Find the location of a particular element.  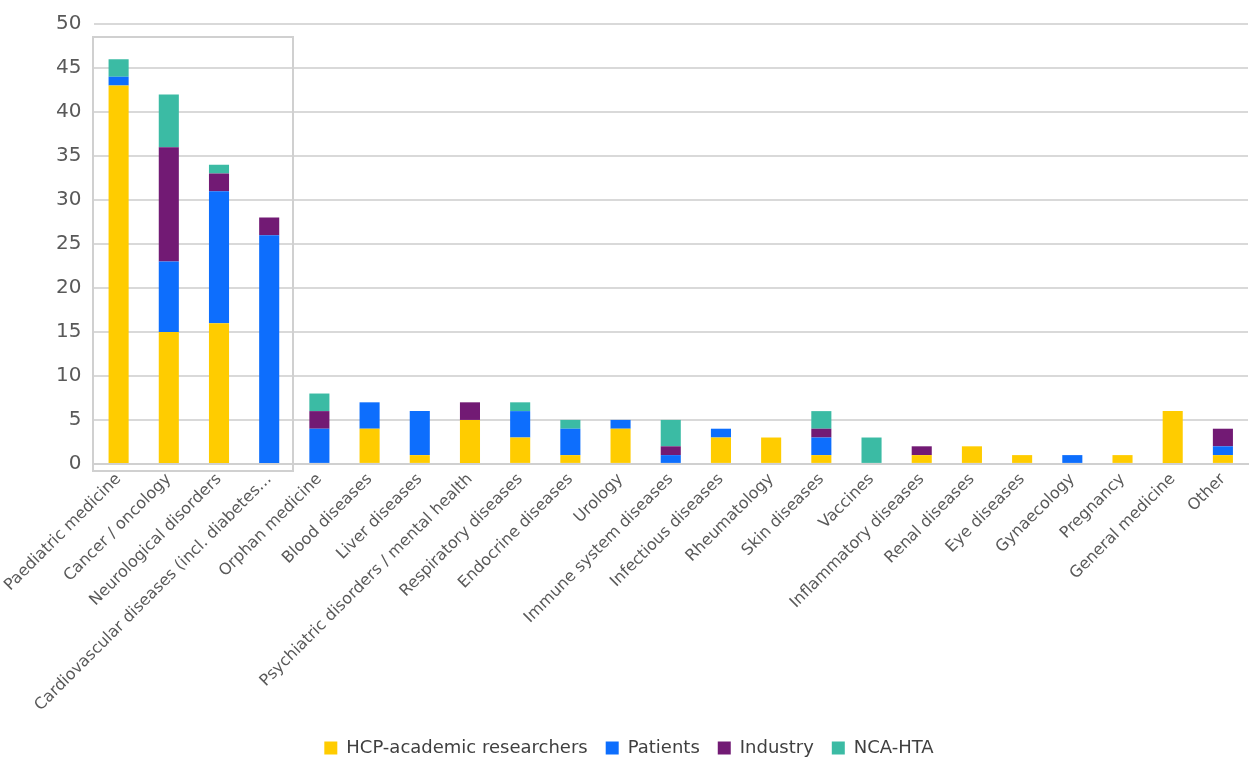

y-tick-label: 45 is located at coordinates (69, 66).